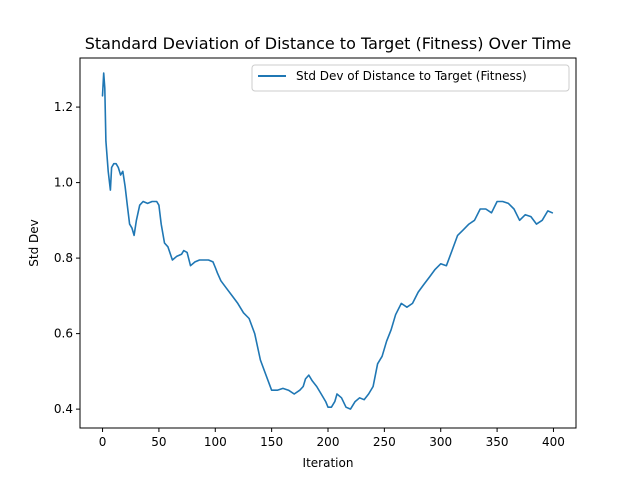  I want to click on legend-box, so click(410, 78).